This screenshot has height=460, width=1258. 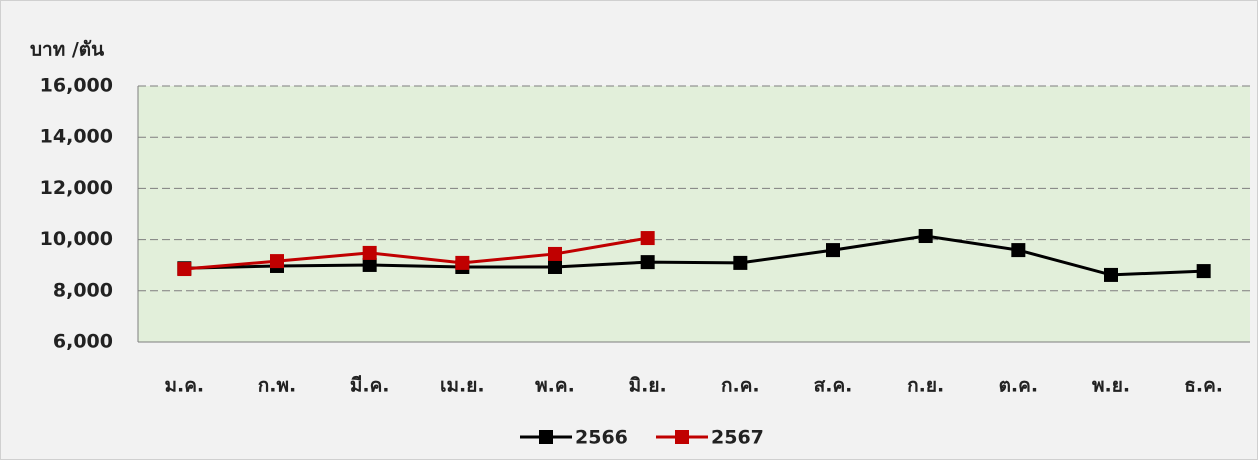 What do you see at coordinates (76, 239) in the screenshot?
I see `y-tick-label: 10,000` at bounding box center [76, 239].